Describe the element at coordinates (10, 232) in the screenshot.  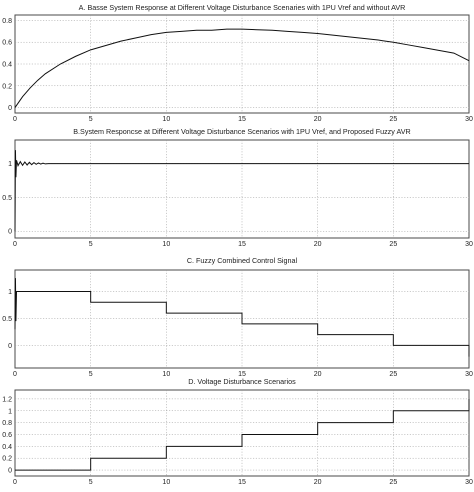
I see `panel-b-y-tick-label: 0` at that location.